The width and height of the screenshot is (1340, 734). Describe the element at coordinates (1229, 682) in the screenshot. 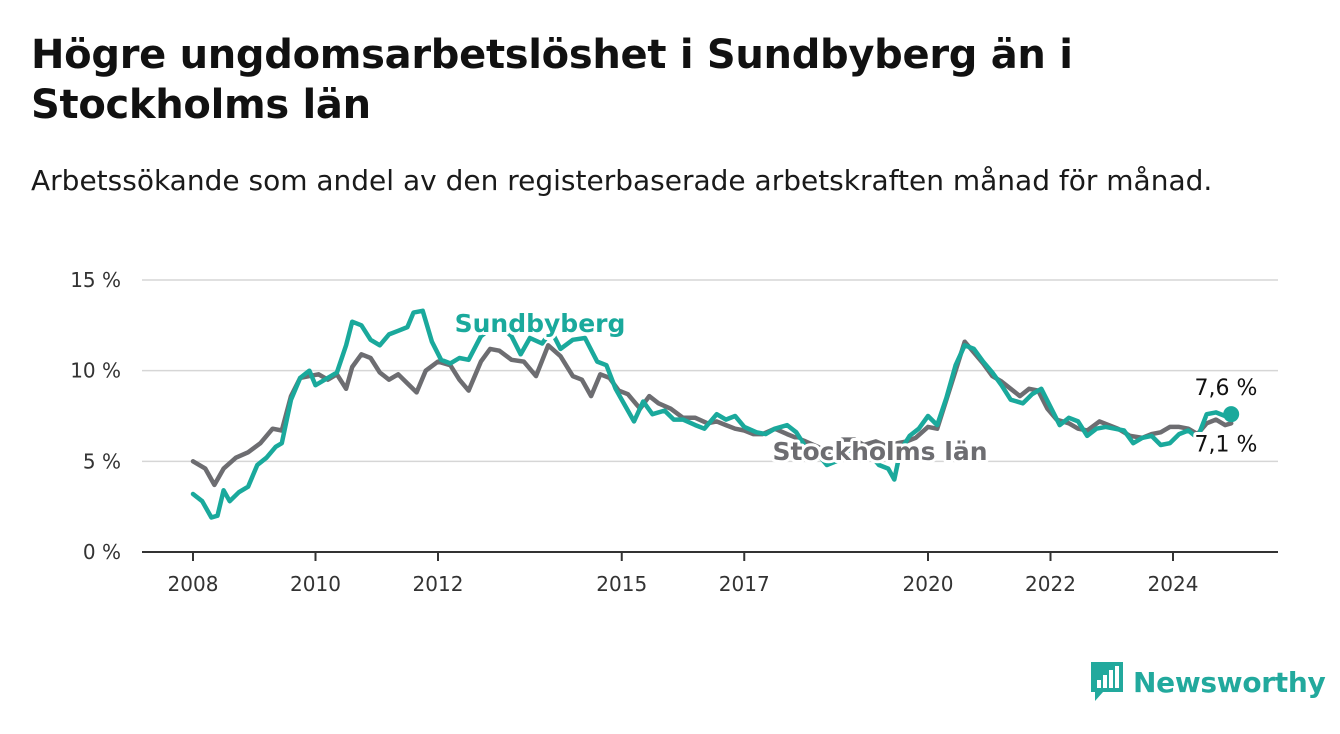

I see `brand-name: Newsworthy` at that location.